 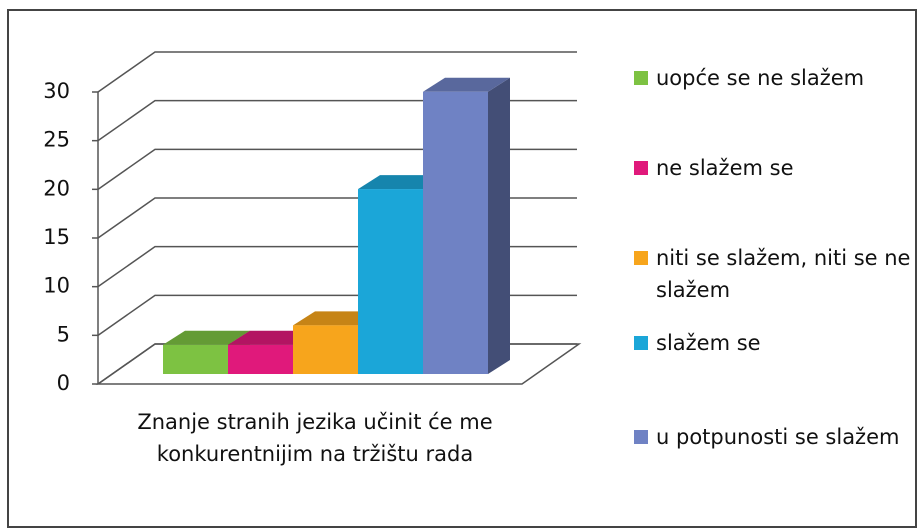 What do you see at coordinates (337, 72) in the screenshot?
I see `grid-line` at bounding box center [337, 72].